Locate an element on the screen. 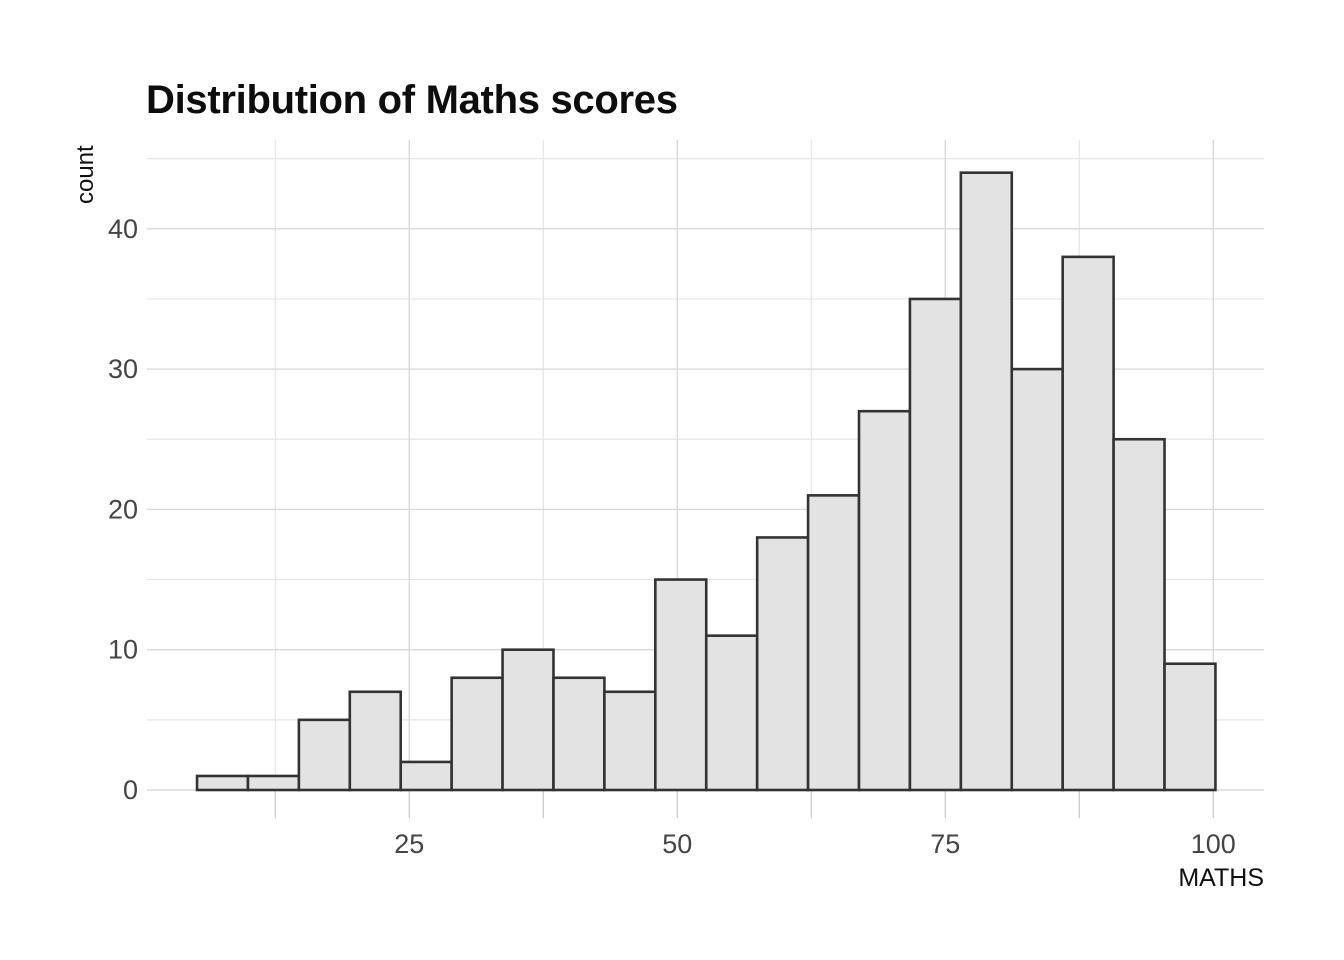  x-tick-label: 100 is located at coordinates (1213, 844).